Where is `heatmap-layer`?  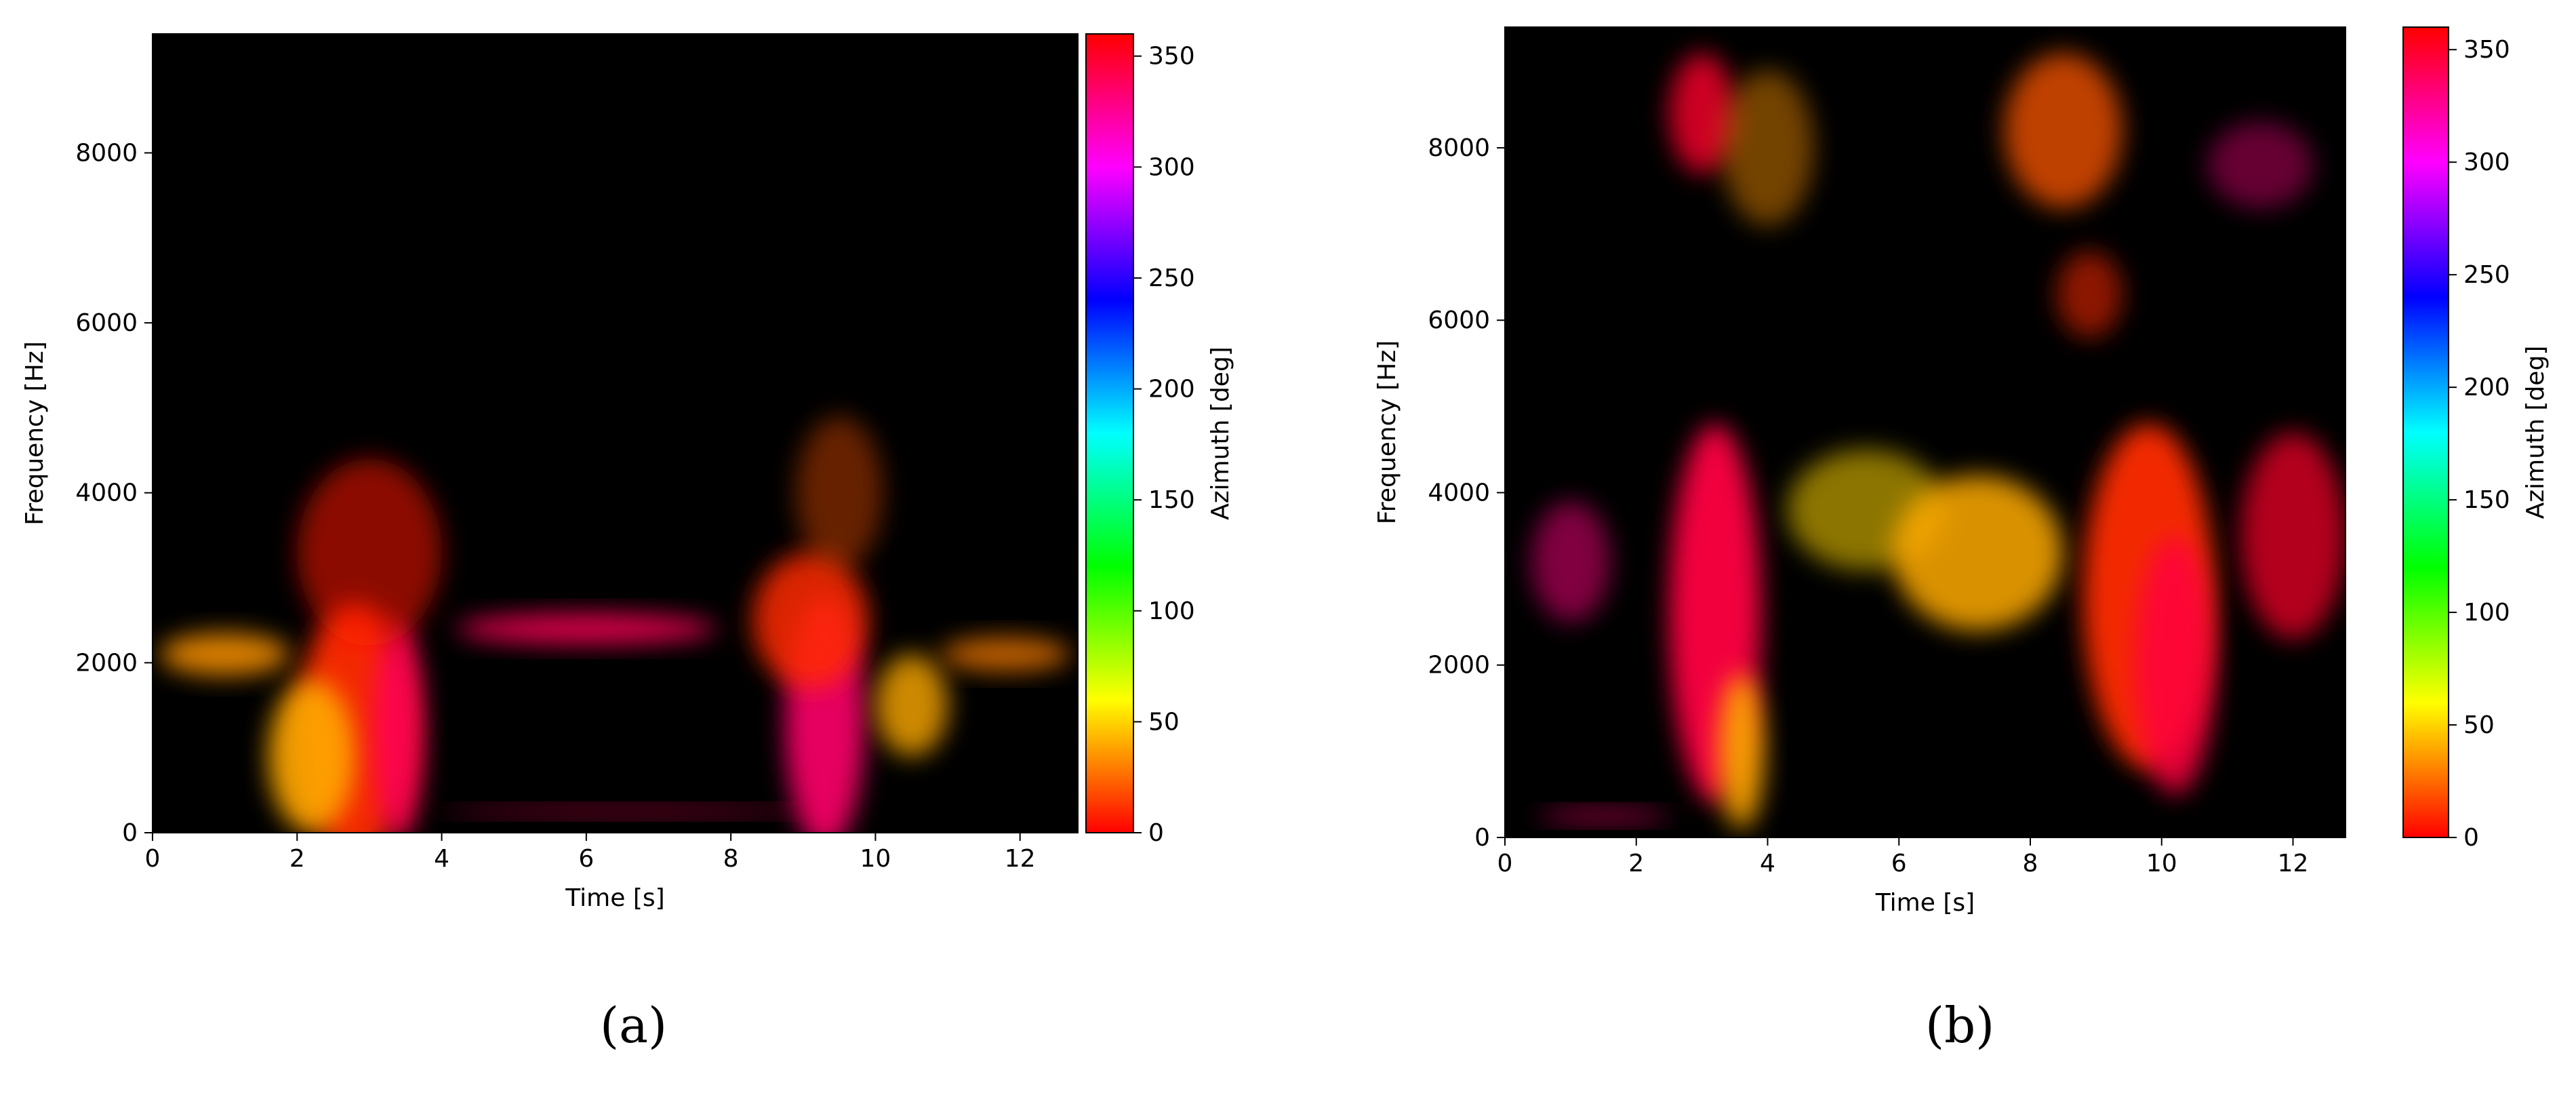
heatmap-layer is located at coordinates (615, 625).